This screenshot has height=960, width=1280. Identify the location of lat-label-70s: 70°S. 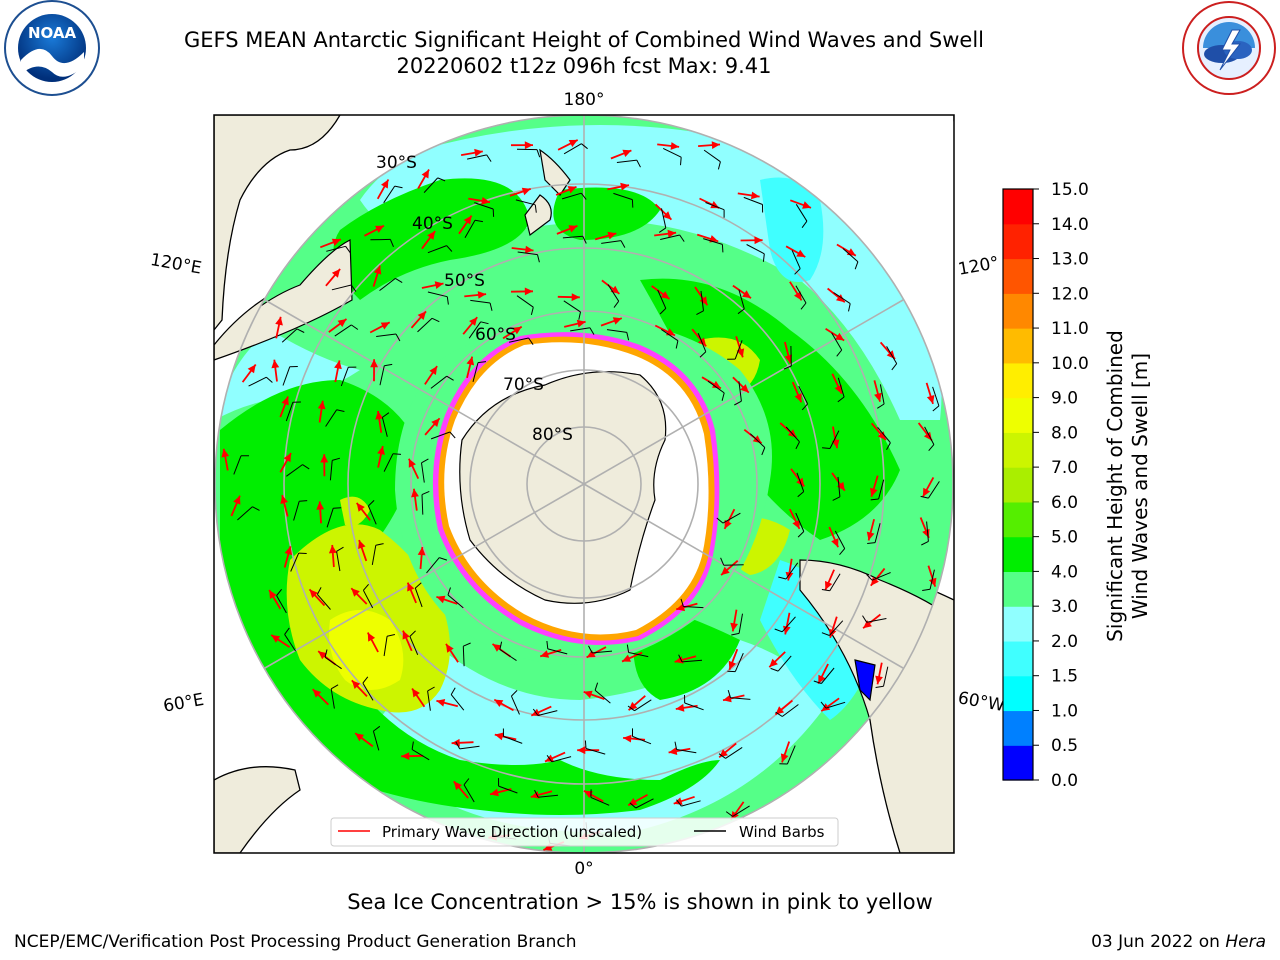
(523, 385).